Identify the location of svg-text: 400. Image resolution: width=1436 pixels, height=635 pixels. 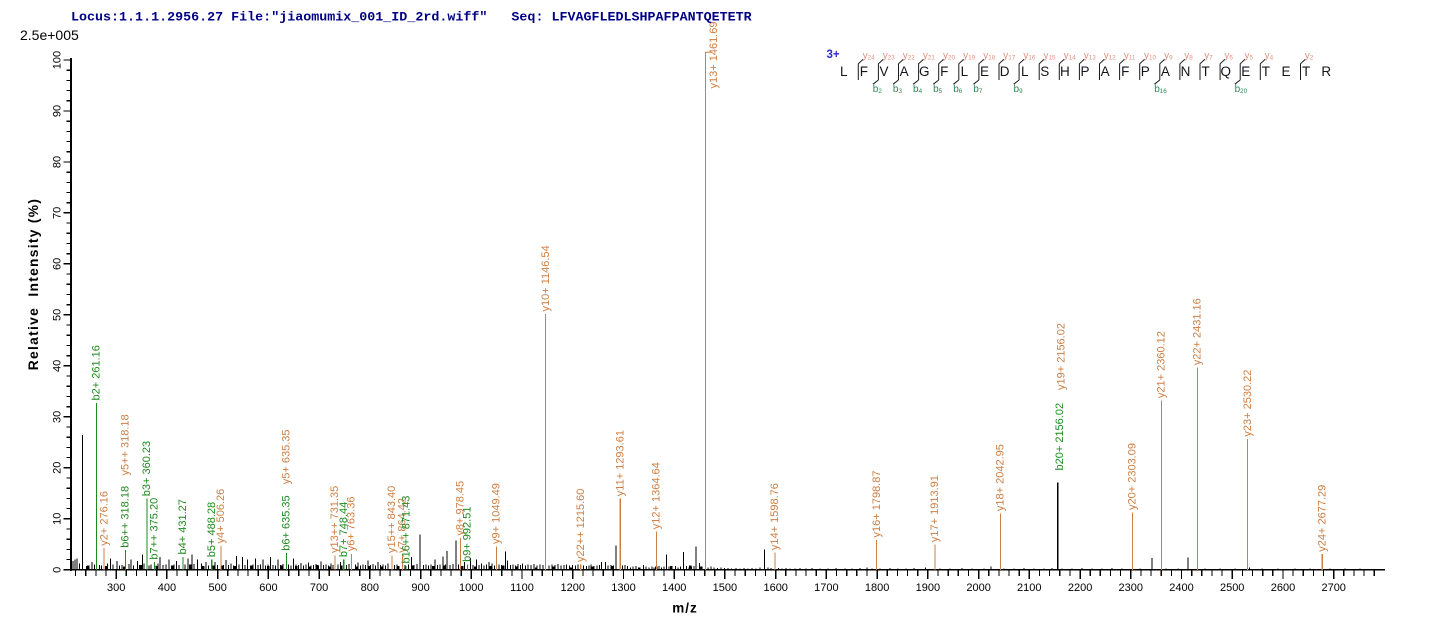
(167, 588).